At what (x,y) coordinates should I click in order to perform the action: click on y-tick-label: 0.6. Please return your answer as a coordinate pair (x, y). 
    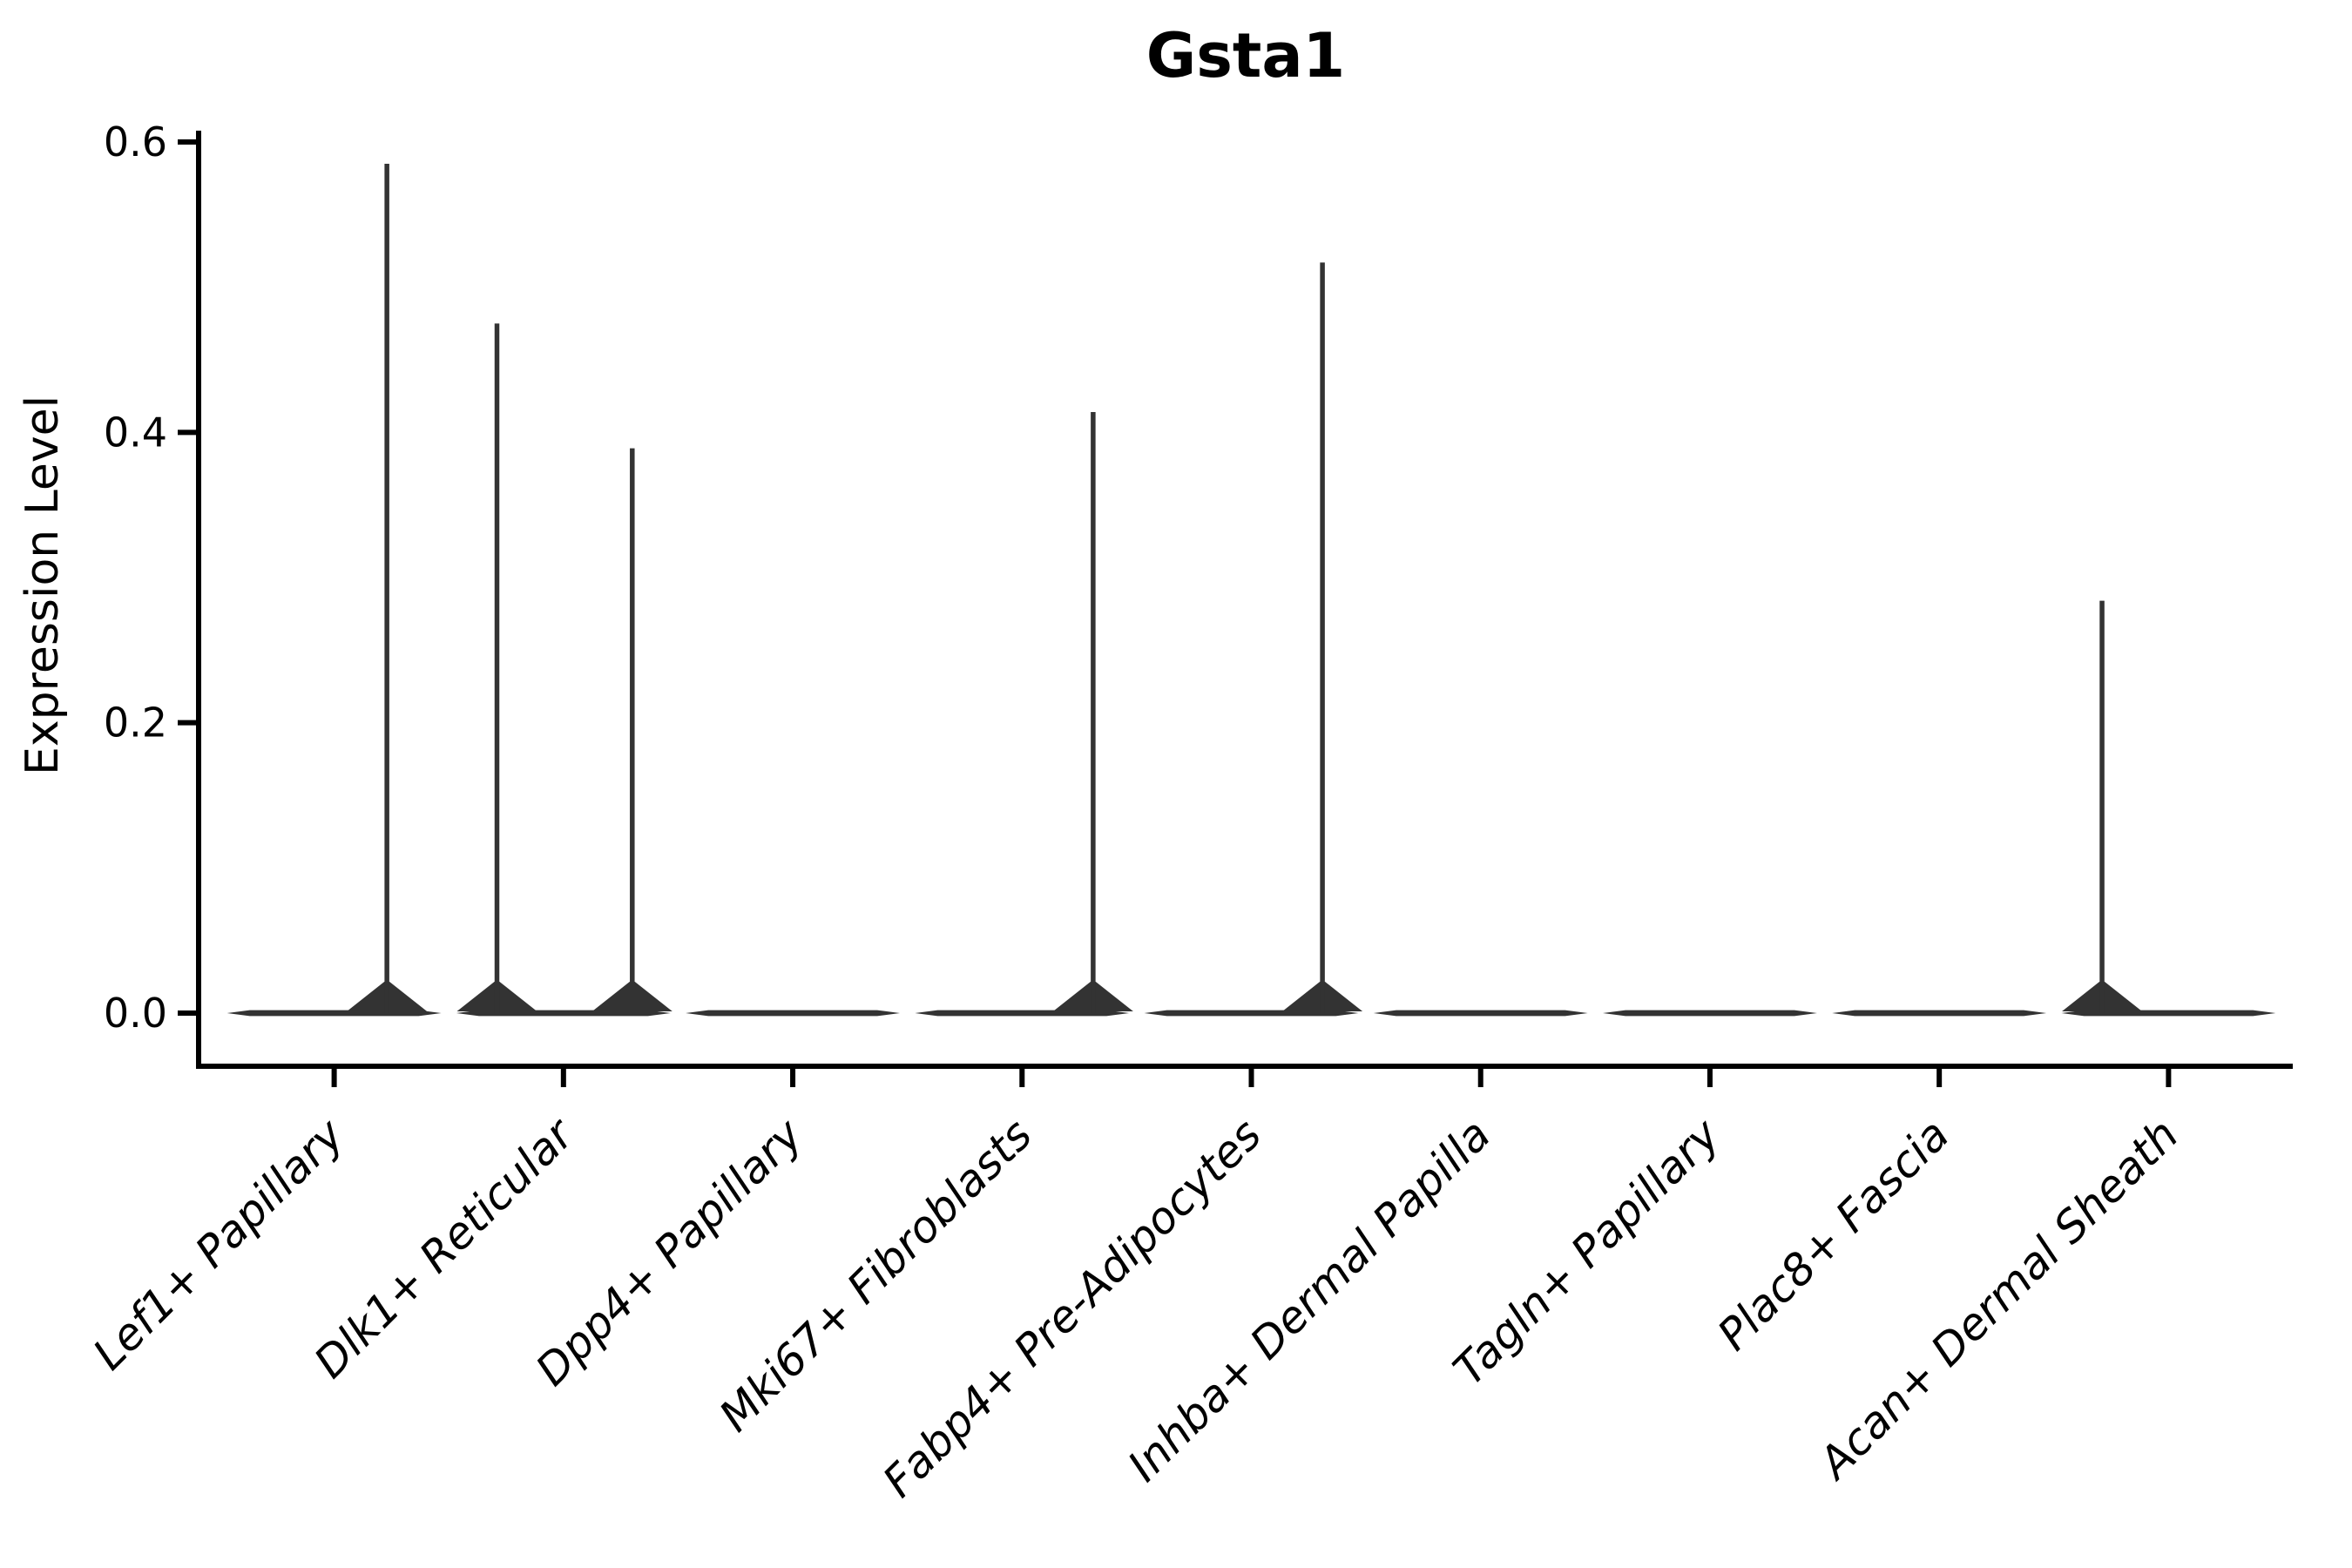
    Looking at the image, I should click on (135, 142).